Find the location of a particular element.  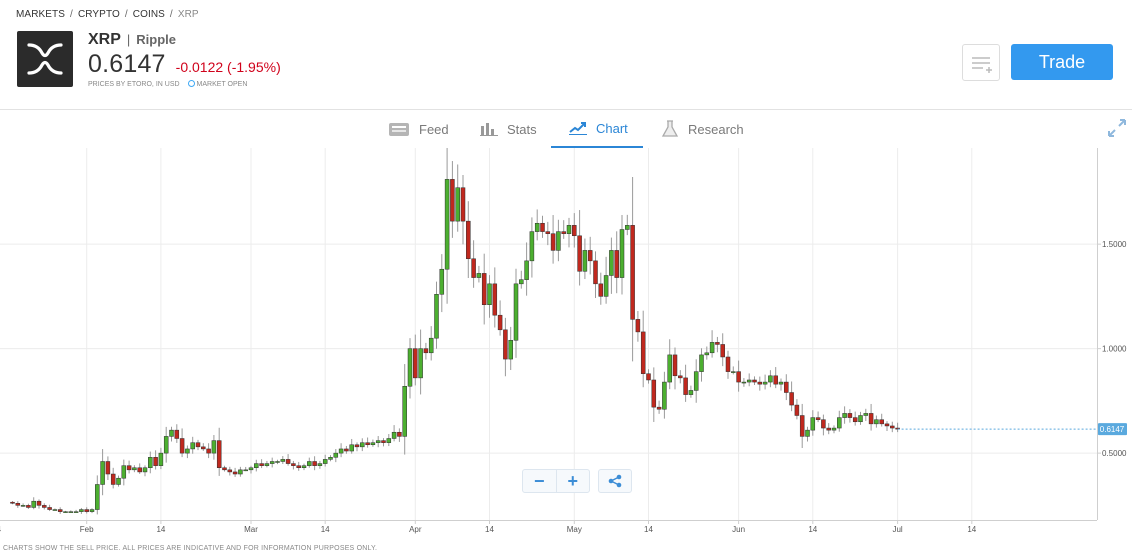

tab-research: Research is located at coordinates (702, 129).